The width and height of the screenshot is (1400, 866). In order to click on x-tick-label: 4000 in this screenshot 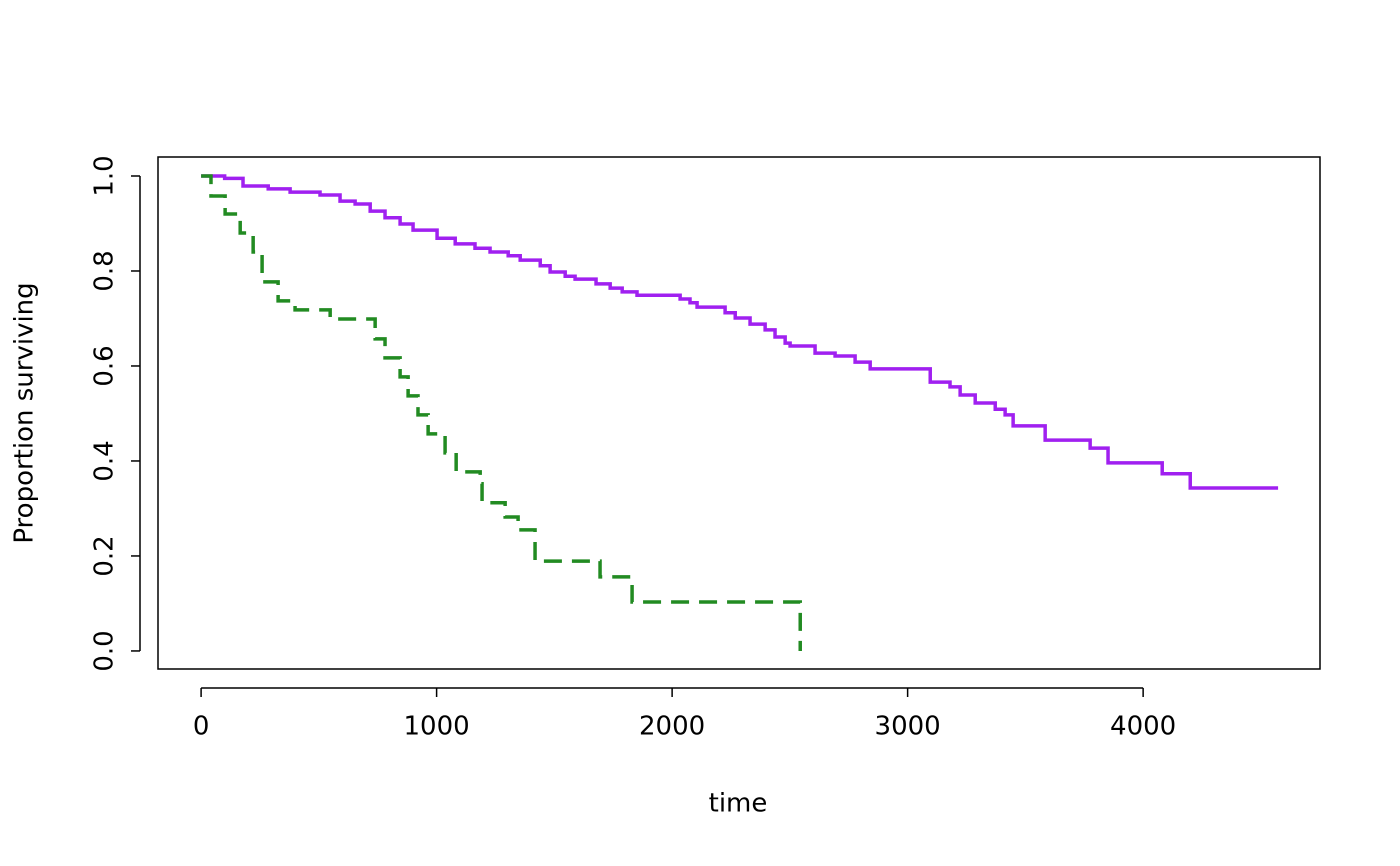, I will do `click(1143, 727)`.